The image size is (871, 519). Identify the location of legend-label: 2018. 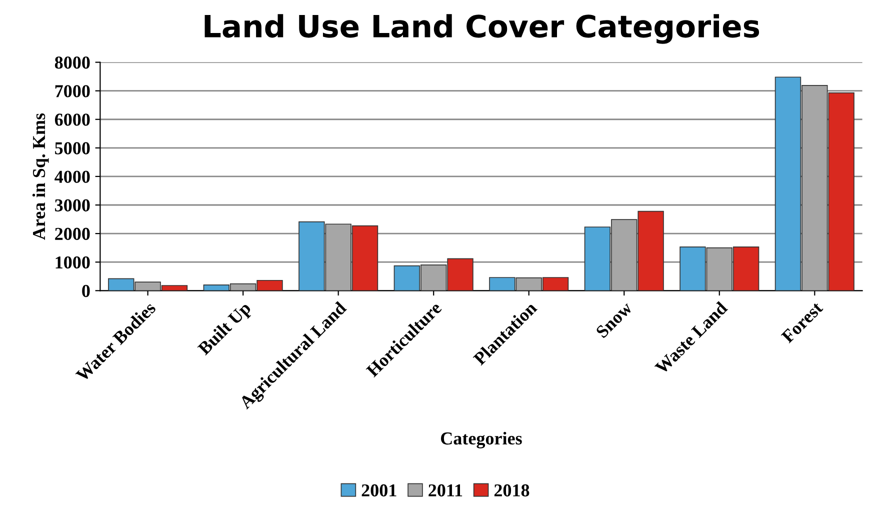
(512, 490).